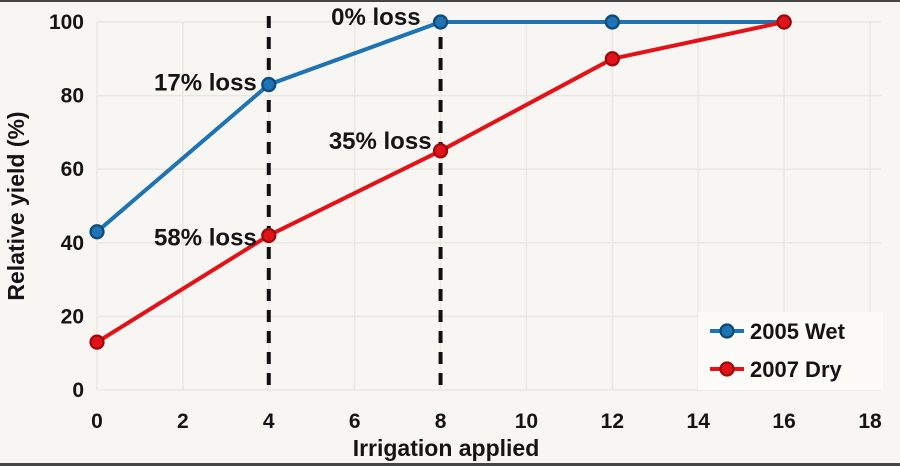  What do you see at coordinates (486, 421) in the screenshot?
I see `x-tick-labels: 0 2 4 6 8 10 12 14 16 18` at bounding box center [486, 421].